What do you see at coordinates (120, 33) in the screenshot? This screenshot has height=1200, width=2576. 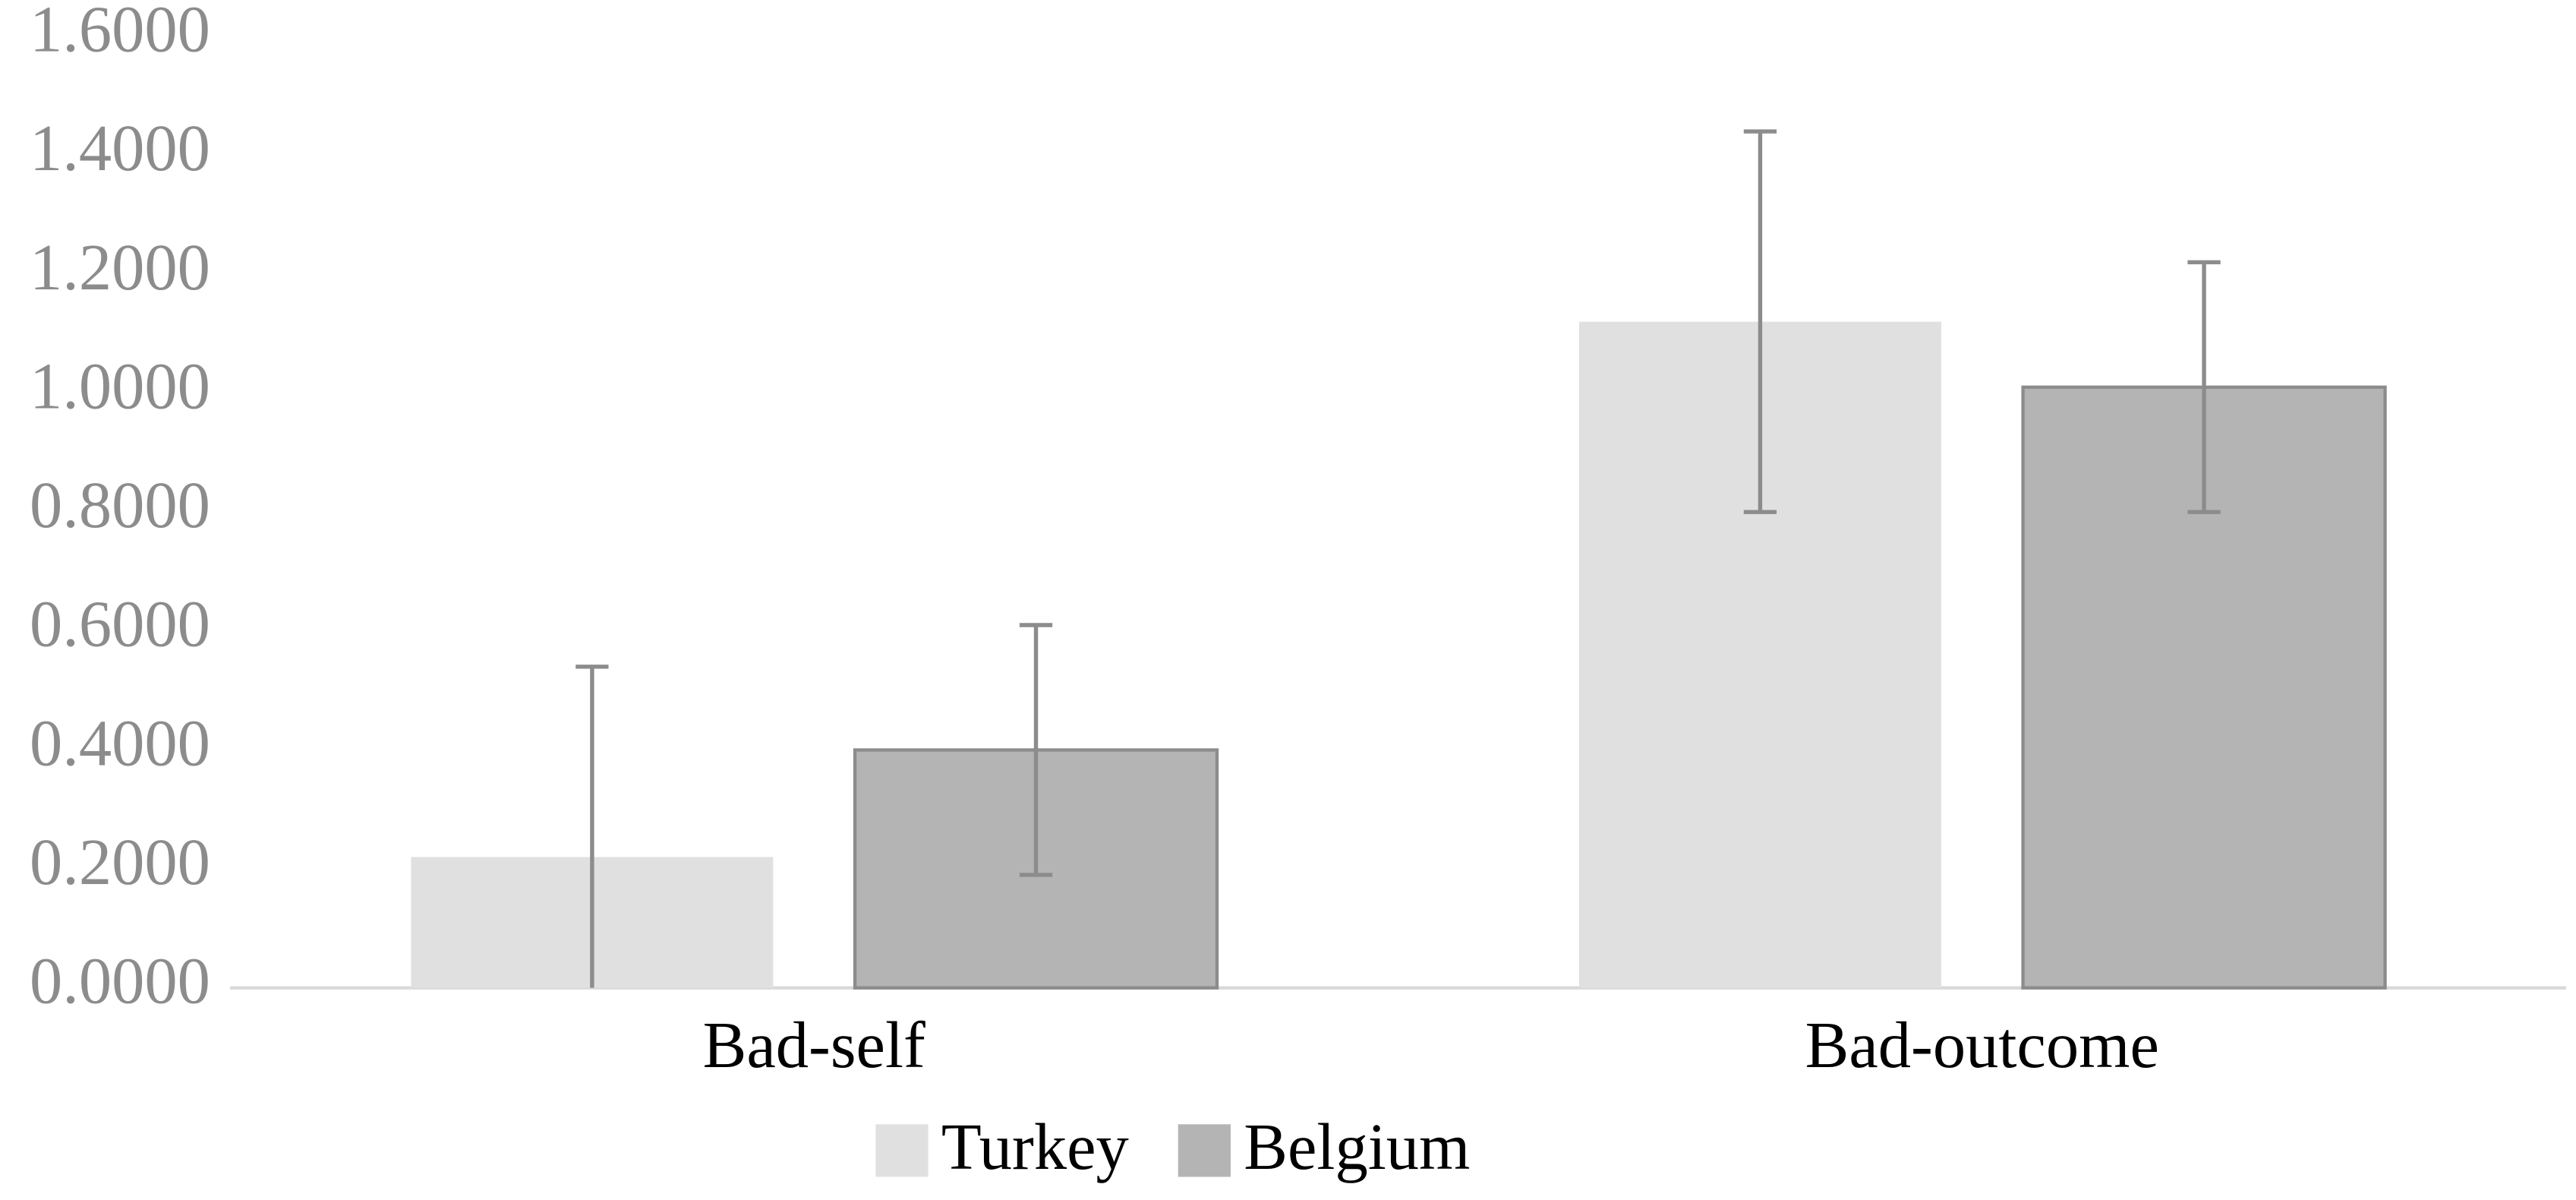 I see `y-tick-label: 1.6000` at bounding box center [120, 33].